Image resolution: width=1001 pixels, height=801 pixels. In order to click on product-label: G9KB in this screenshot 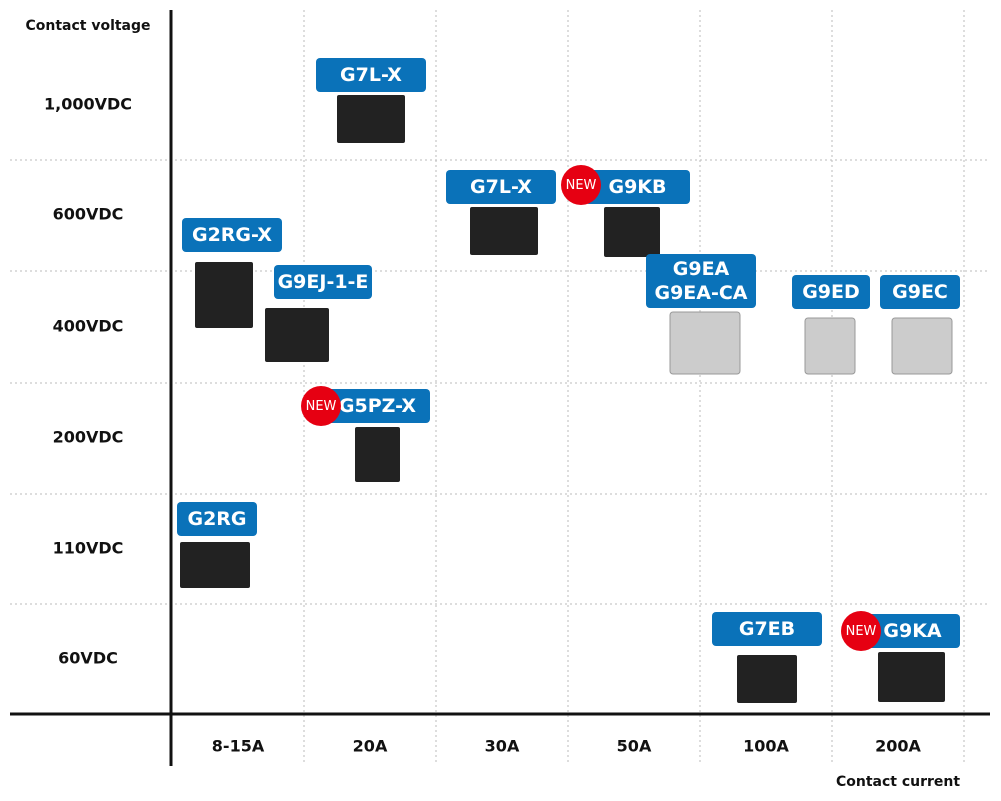, I will do `click(637, 187)`.